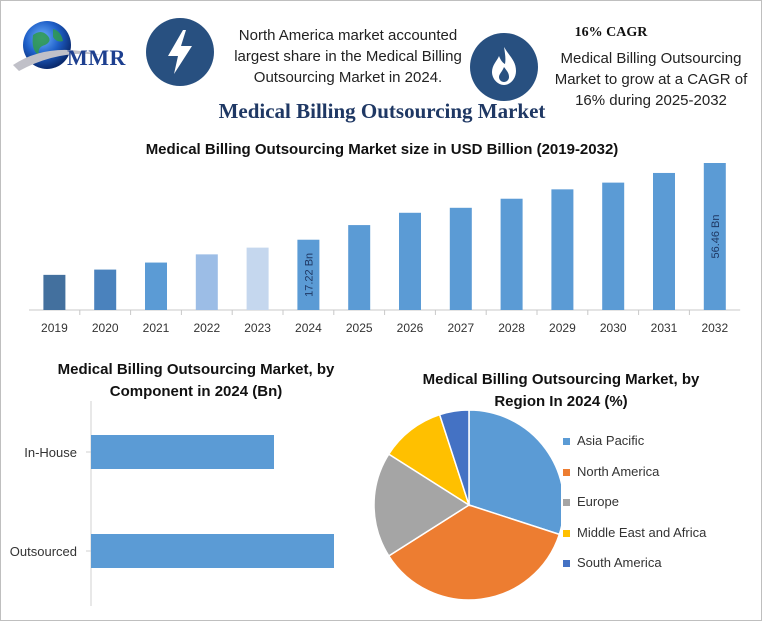 Image resolution: width=762 pixels, height=621 pixels. I want to click on tick-label-2029: 2029, so click(562, 328).